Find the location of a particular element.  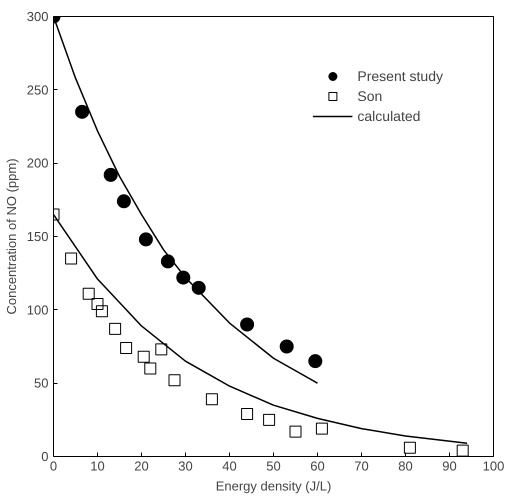

x-tick-label: 80 is located at coordinates (405, 466).